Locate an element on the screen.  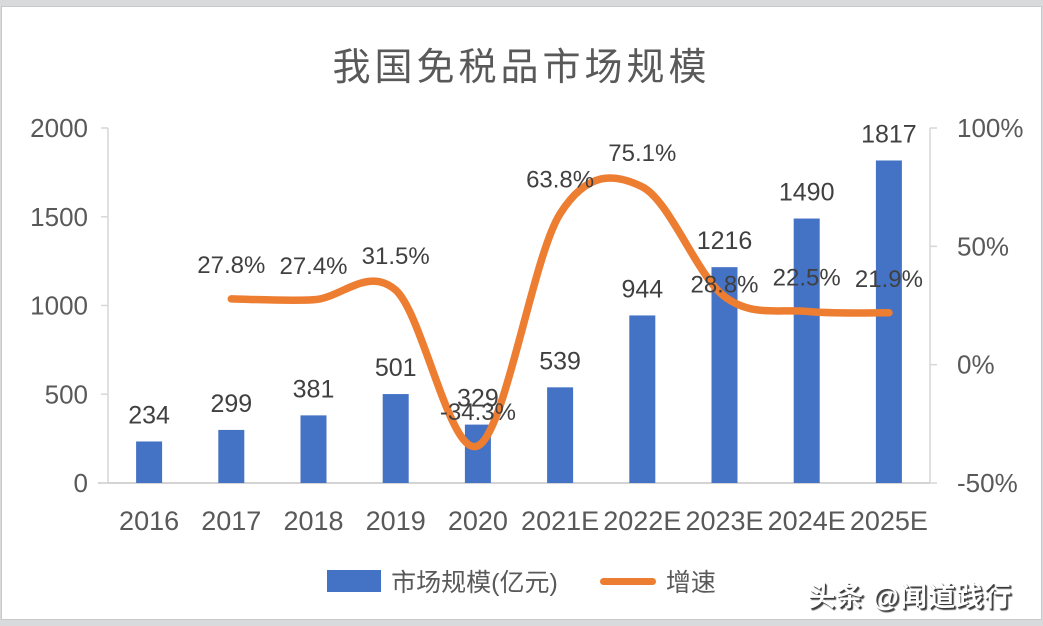
growth-label-2020: -34.3% is located at coordinates (478, 412).